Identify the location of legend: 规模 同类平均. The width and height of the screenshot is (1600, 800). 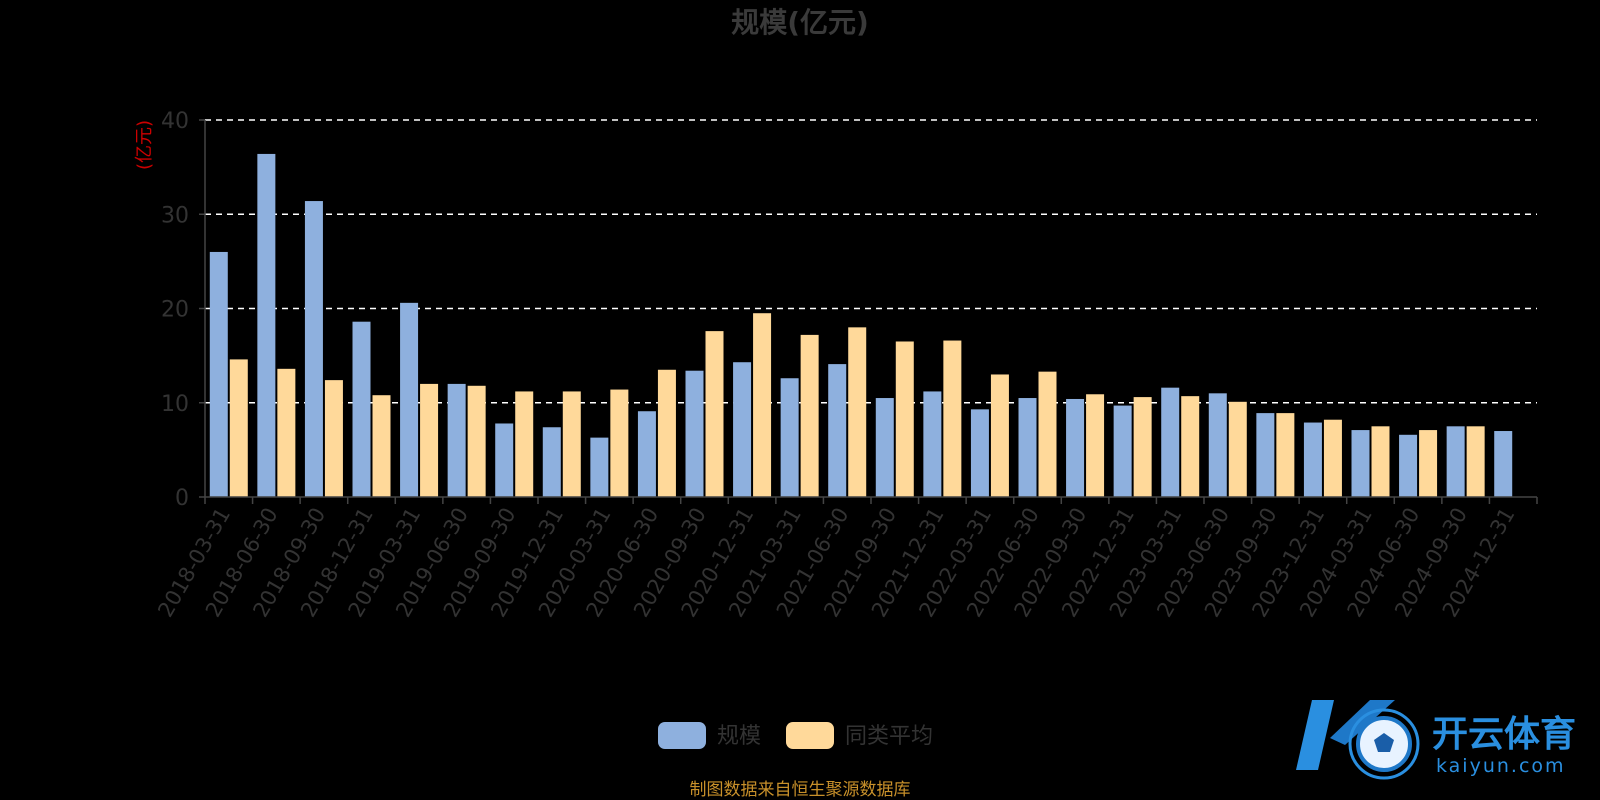
(795, 735).